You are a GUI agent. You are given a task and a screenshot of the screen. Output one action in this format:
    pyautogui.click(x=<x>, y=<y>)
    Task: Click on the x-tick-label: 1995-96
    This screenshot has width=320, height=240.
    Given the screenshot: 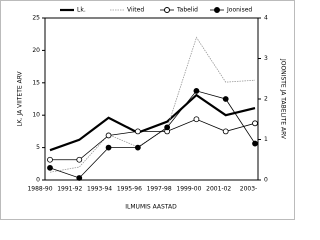 What is the action you would take?
    pyautogui.click(x=129, y=189)
    